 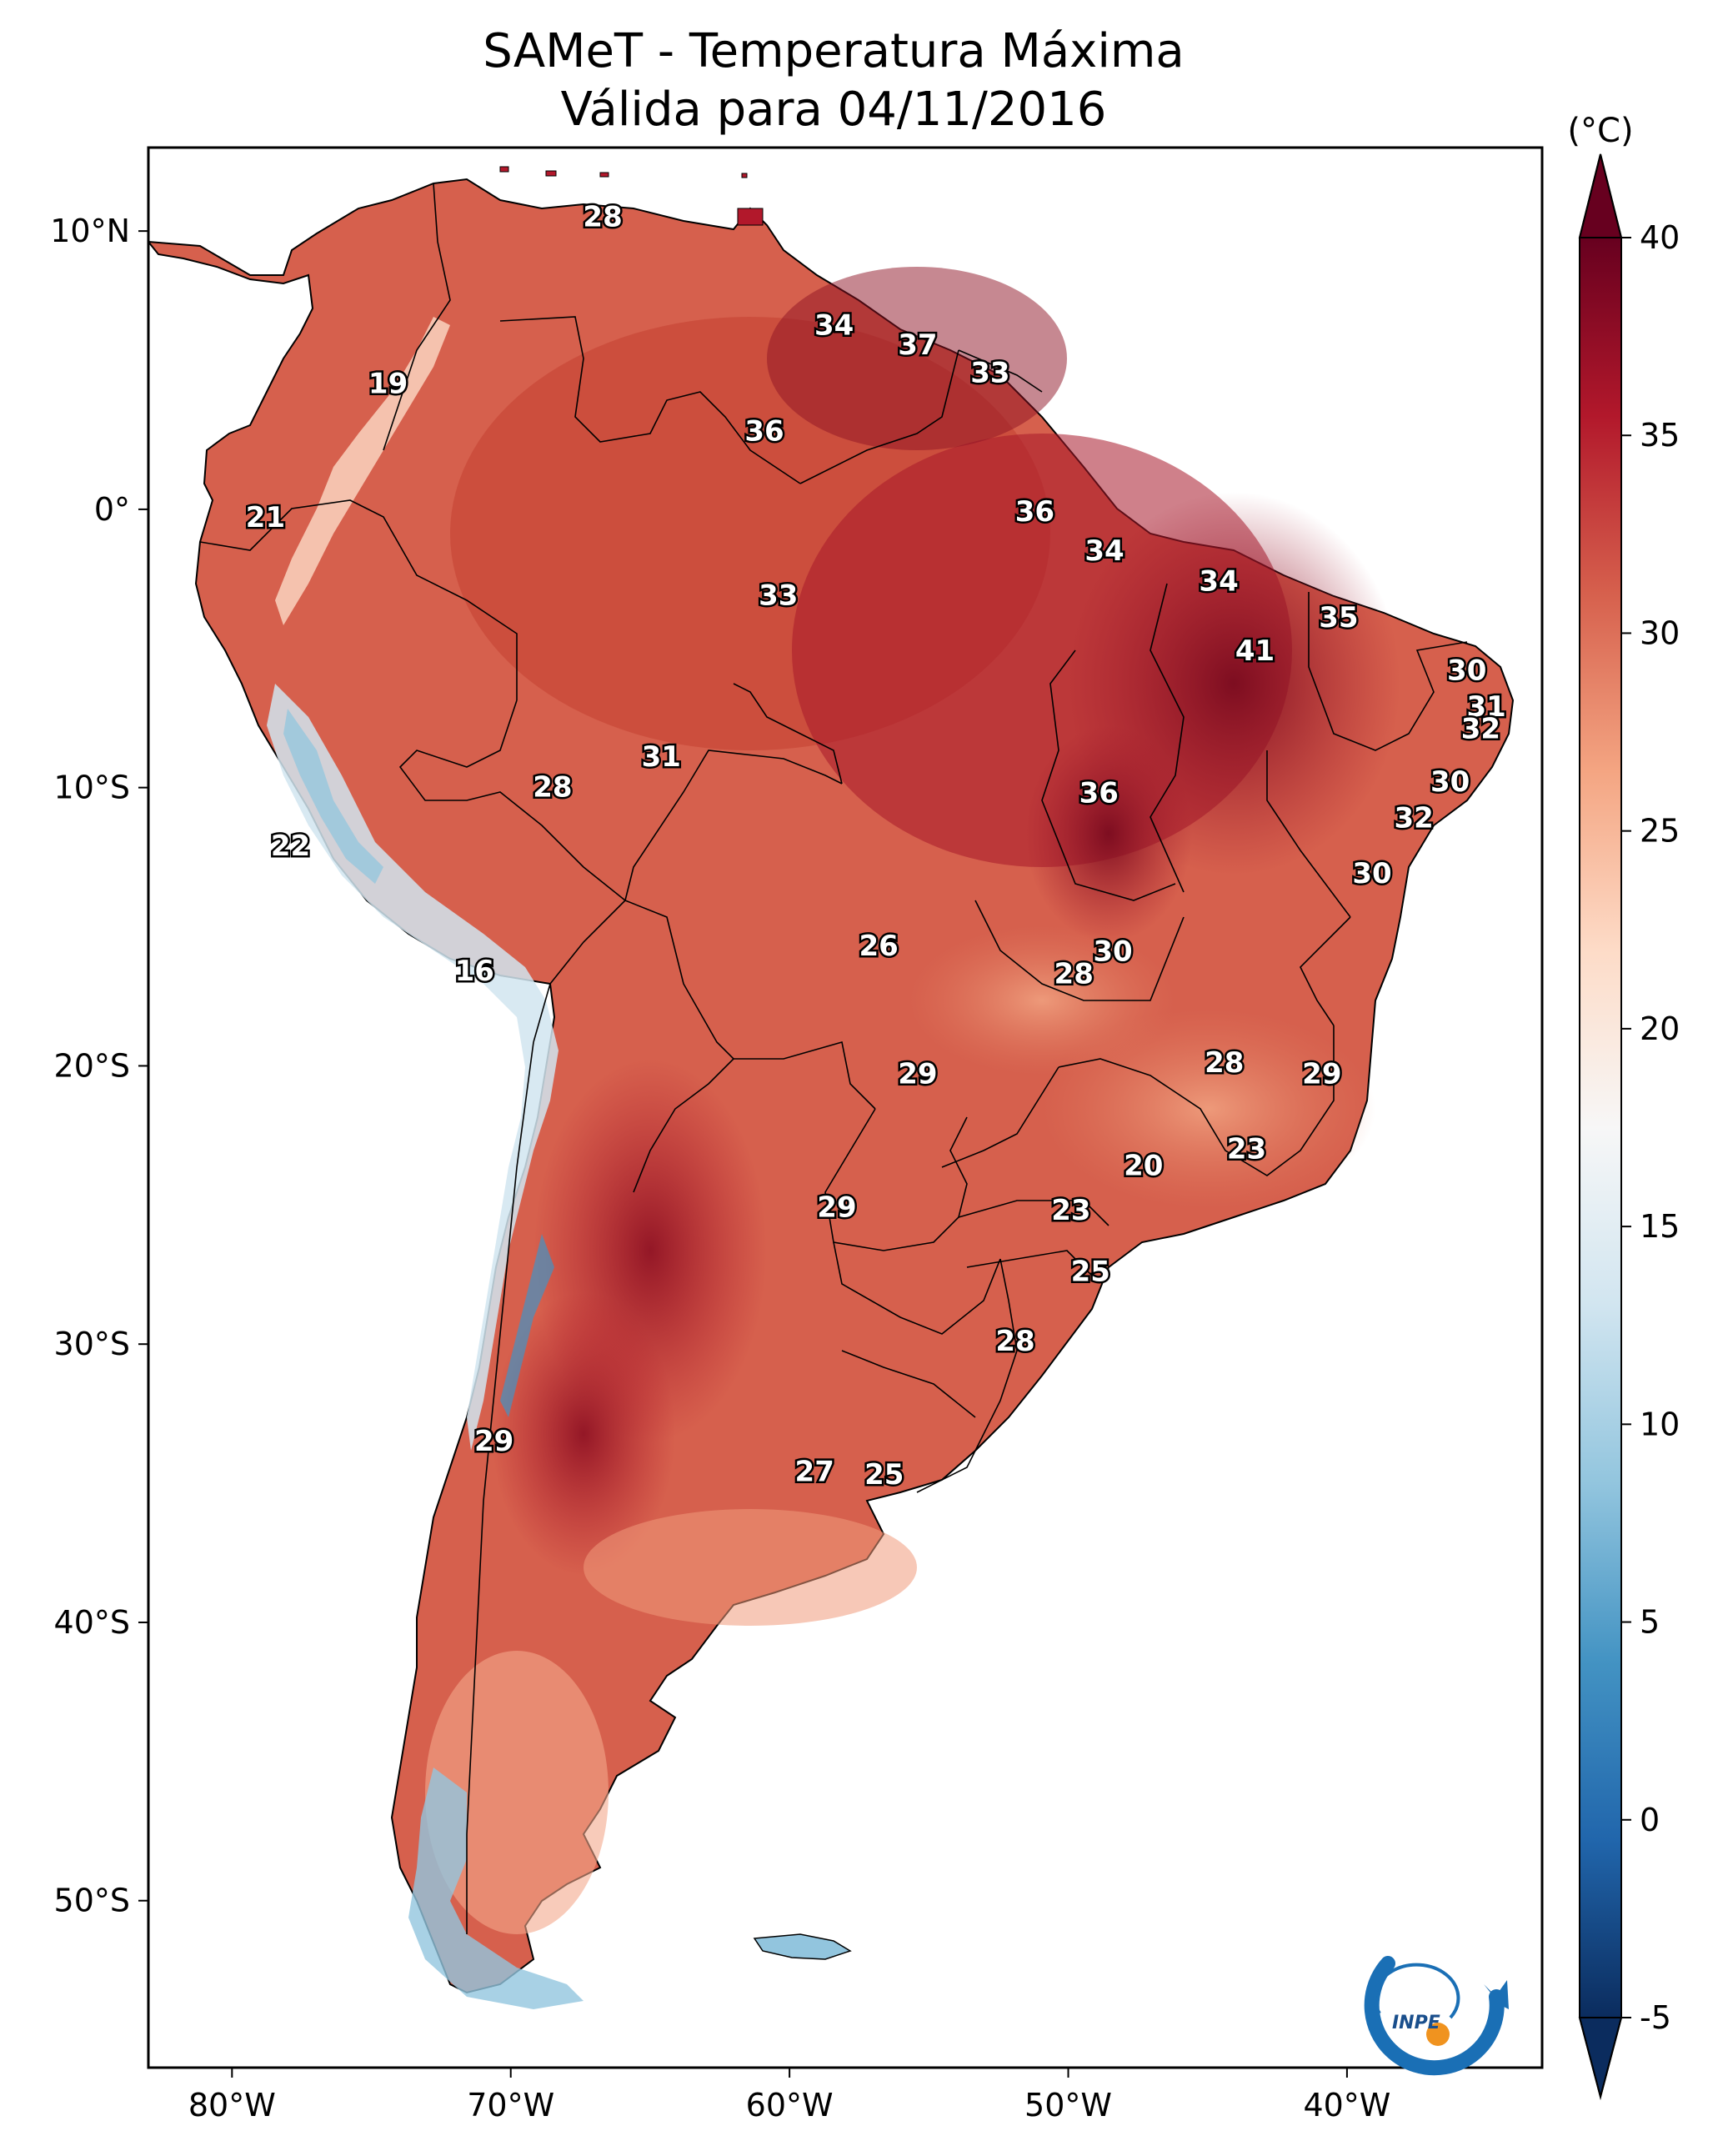 I want to click on colorbar-tick-label: 30, so click(x=1660, y=632).